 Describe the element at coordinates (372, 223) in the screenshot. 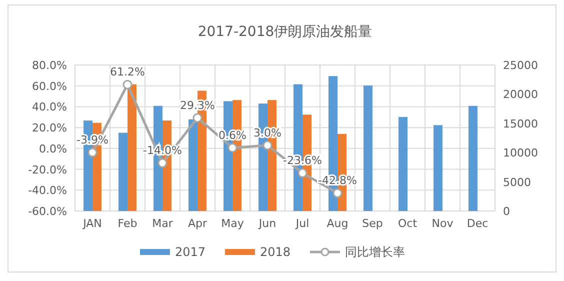

I see `x-tick-label: Sep` at that location.